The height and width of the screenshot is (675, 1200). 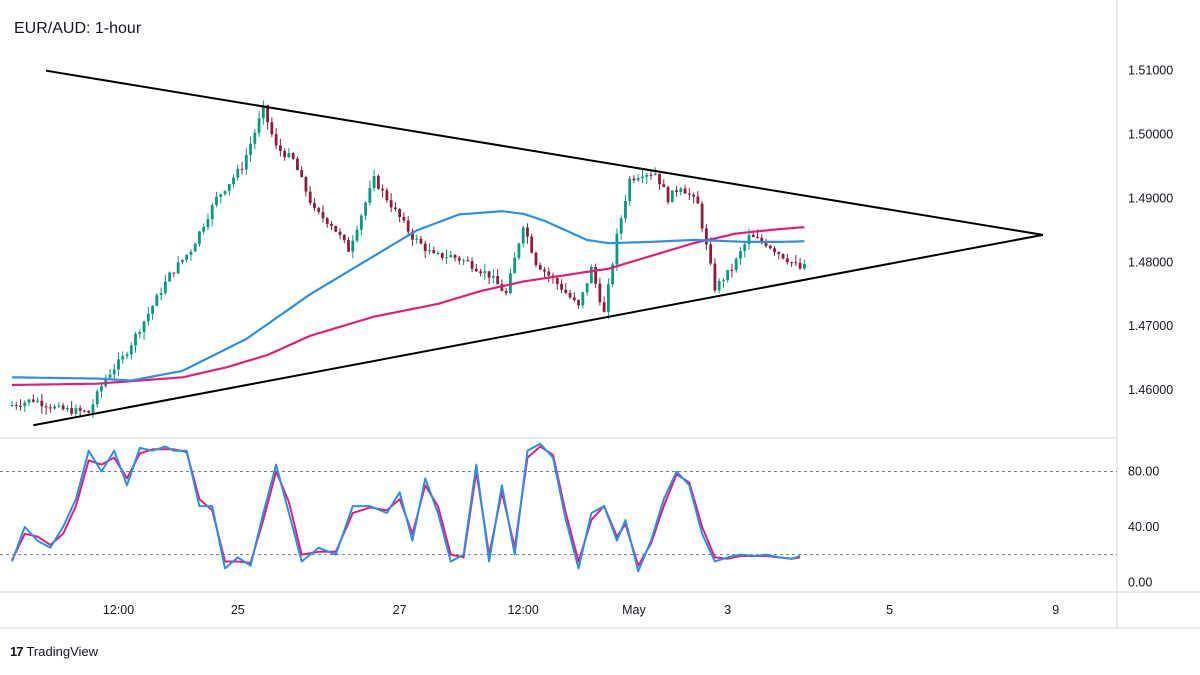 I want to click on time-axis: 12:00 25 27 12:00 May 3 5 9, so click(x=581, y=610).